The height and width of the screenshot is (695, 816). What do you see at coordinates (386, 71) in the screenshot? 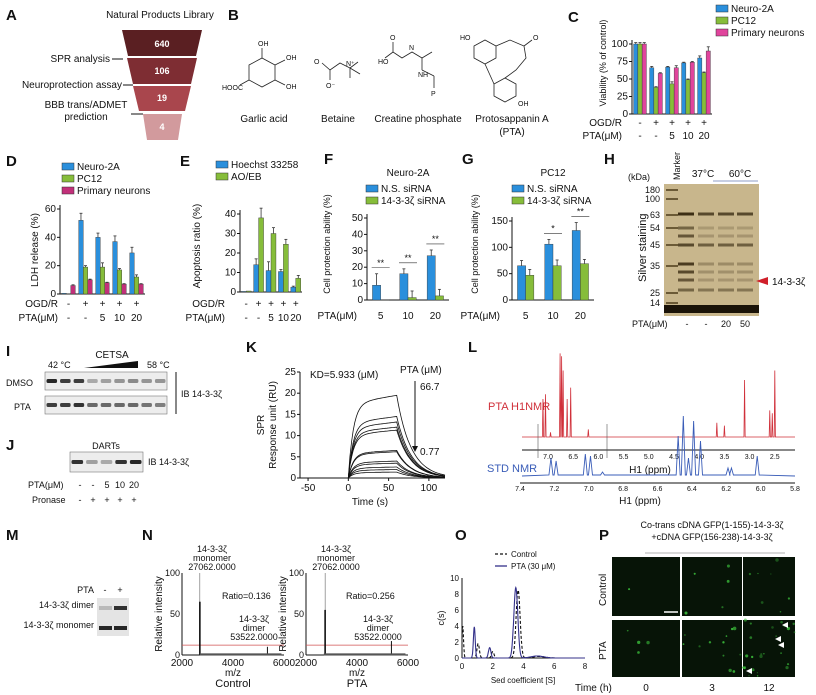
I see `panel-b-structures` at bounding box center [386, 71].